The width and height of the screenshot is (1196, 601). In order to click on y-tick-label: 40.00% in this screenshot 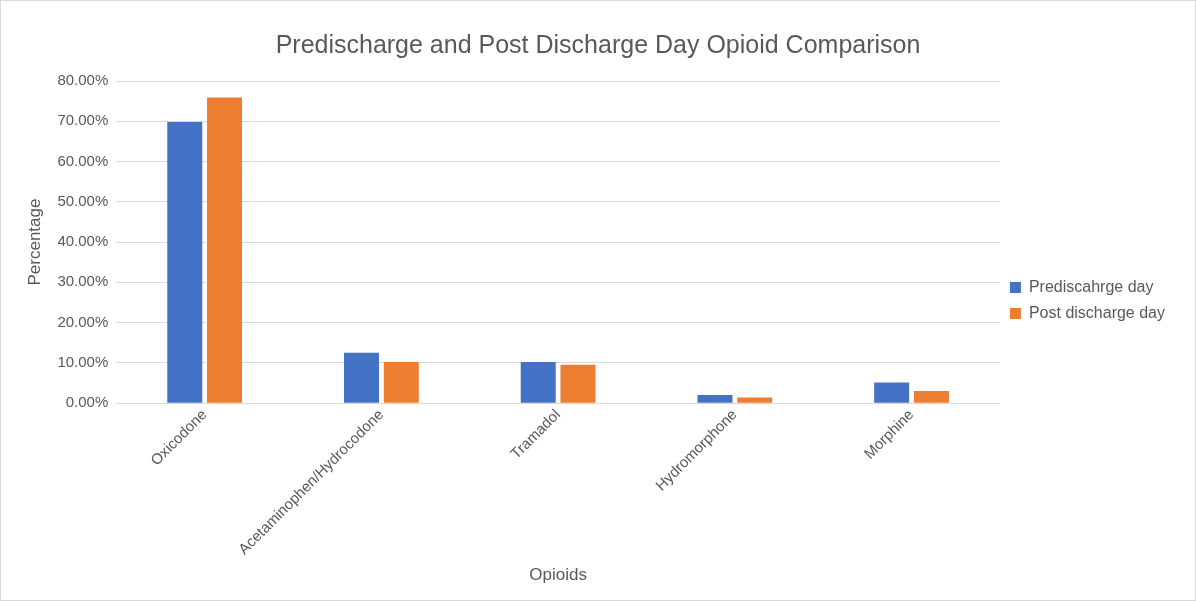, I will do `click(83, 241)`.